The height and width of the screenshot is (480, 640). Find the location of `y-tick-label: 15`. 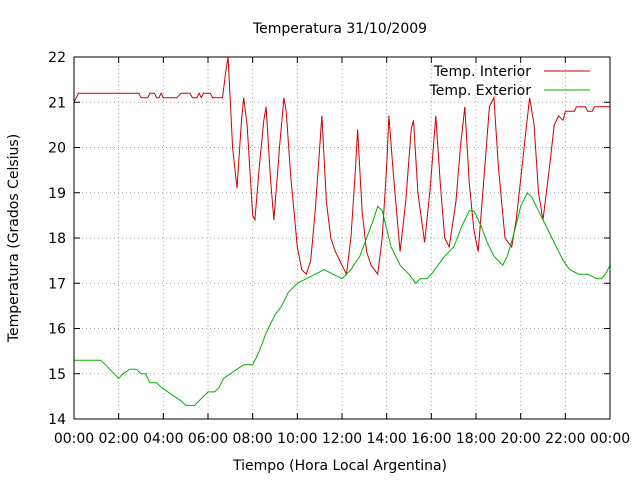

y-tick-label: 15 is located at coordinates (57, 375).